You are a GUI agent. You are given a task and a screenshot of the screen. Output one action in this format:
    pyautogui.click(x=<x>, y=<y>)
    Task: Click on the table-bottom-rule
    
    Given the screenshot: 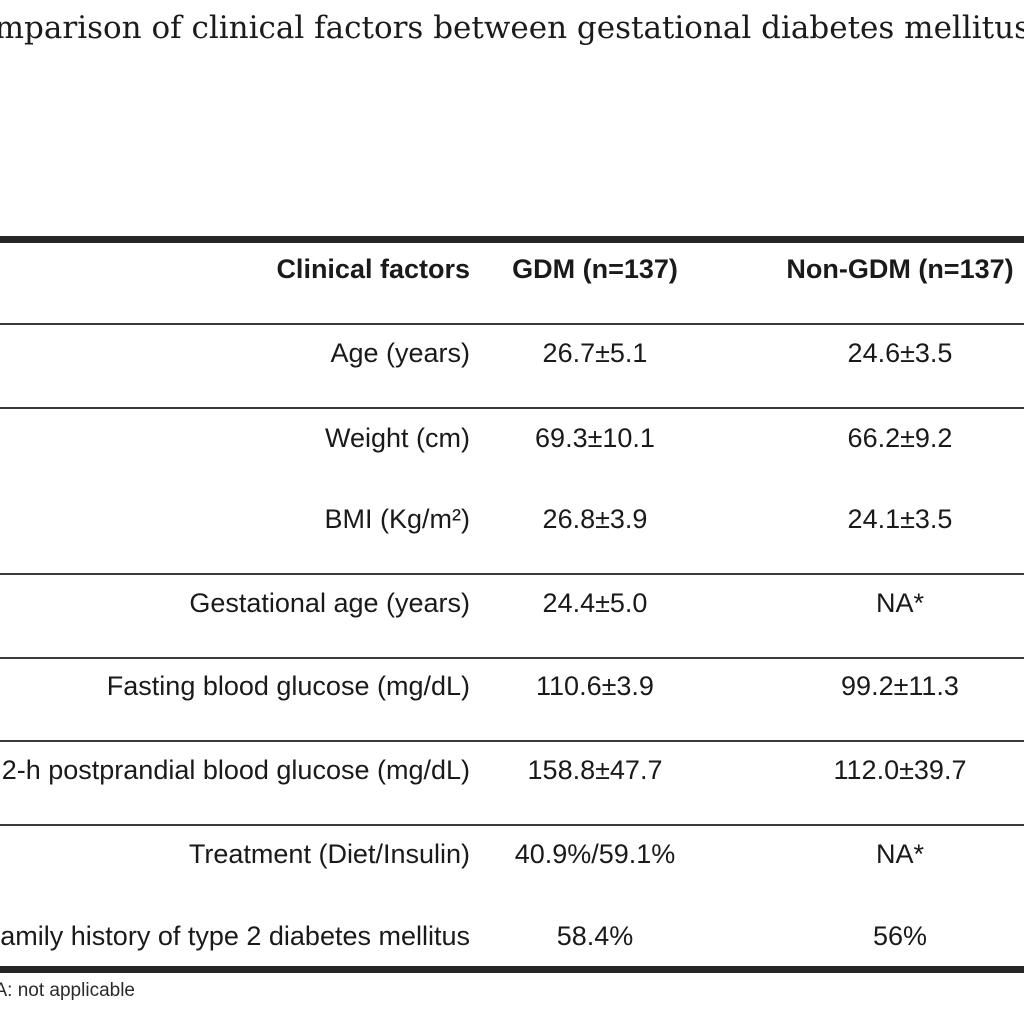 What is the action you would take?
    pyautogui.click(x=512, y=969)
    